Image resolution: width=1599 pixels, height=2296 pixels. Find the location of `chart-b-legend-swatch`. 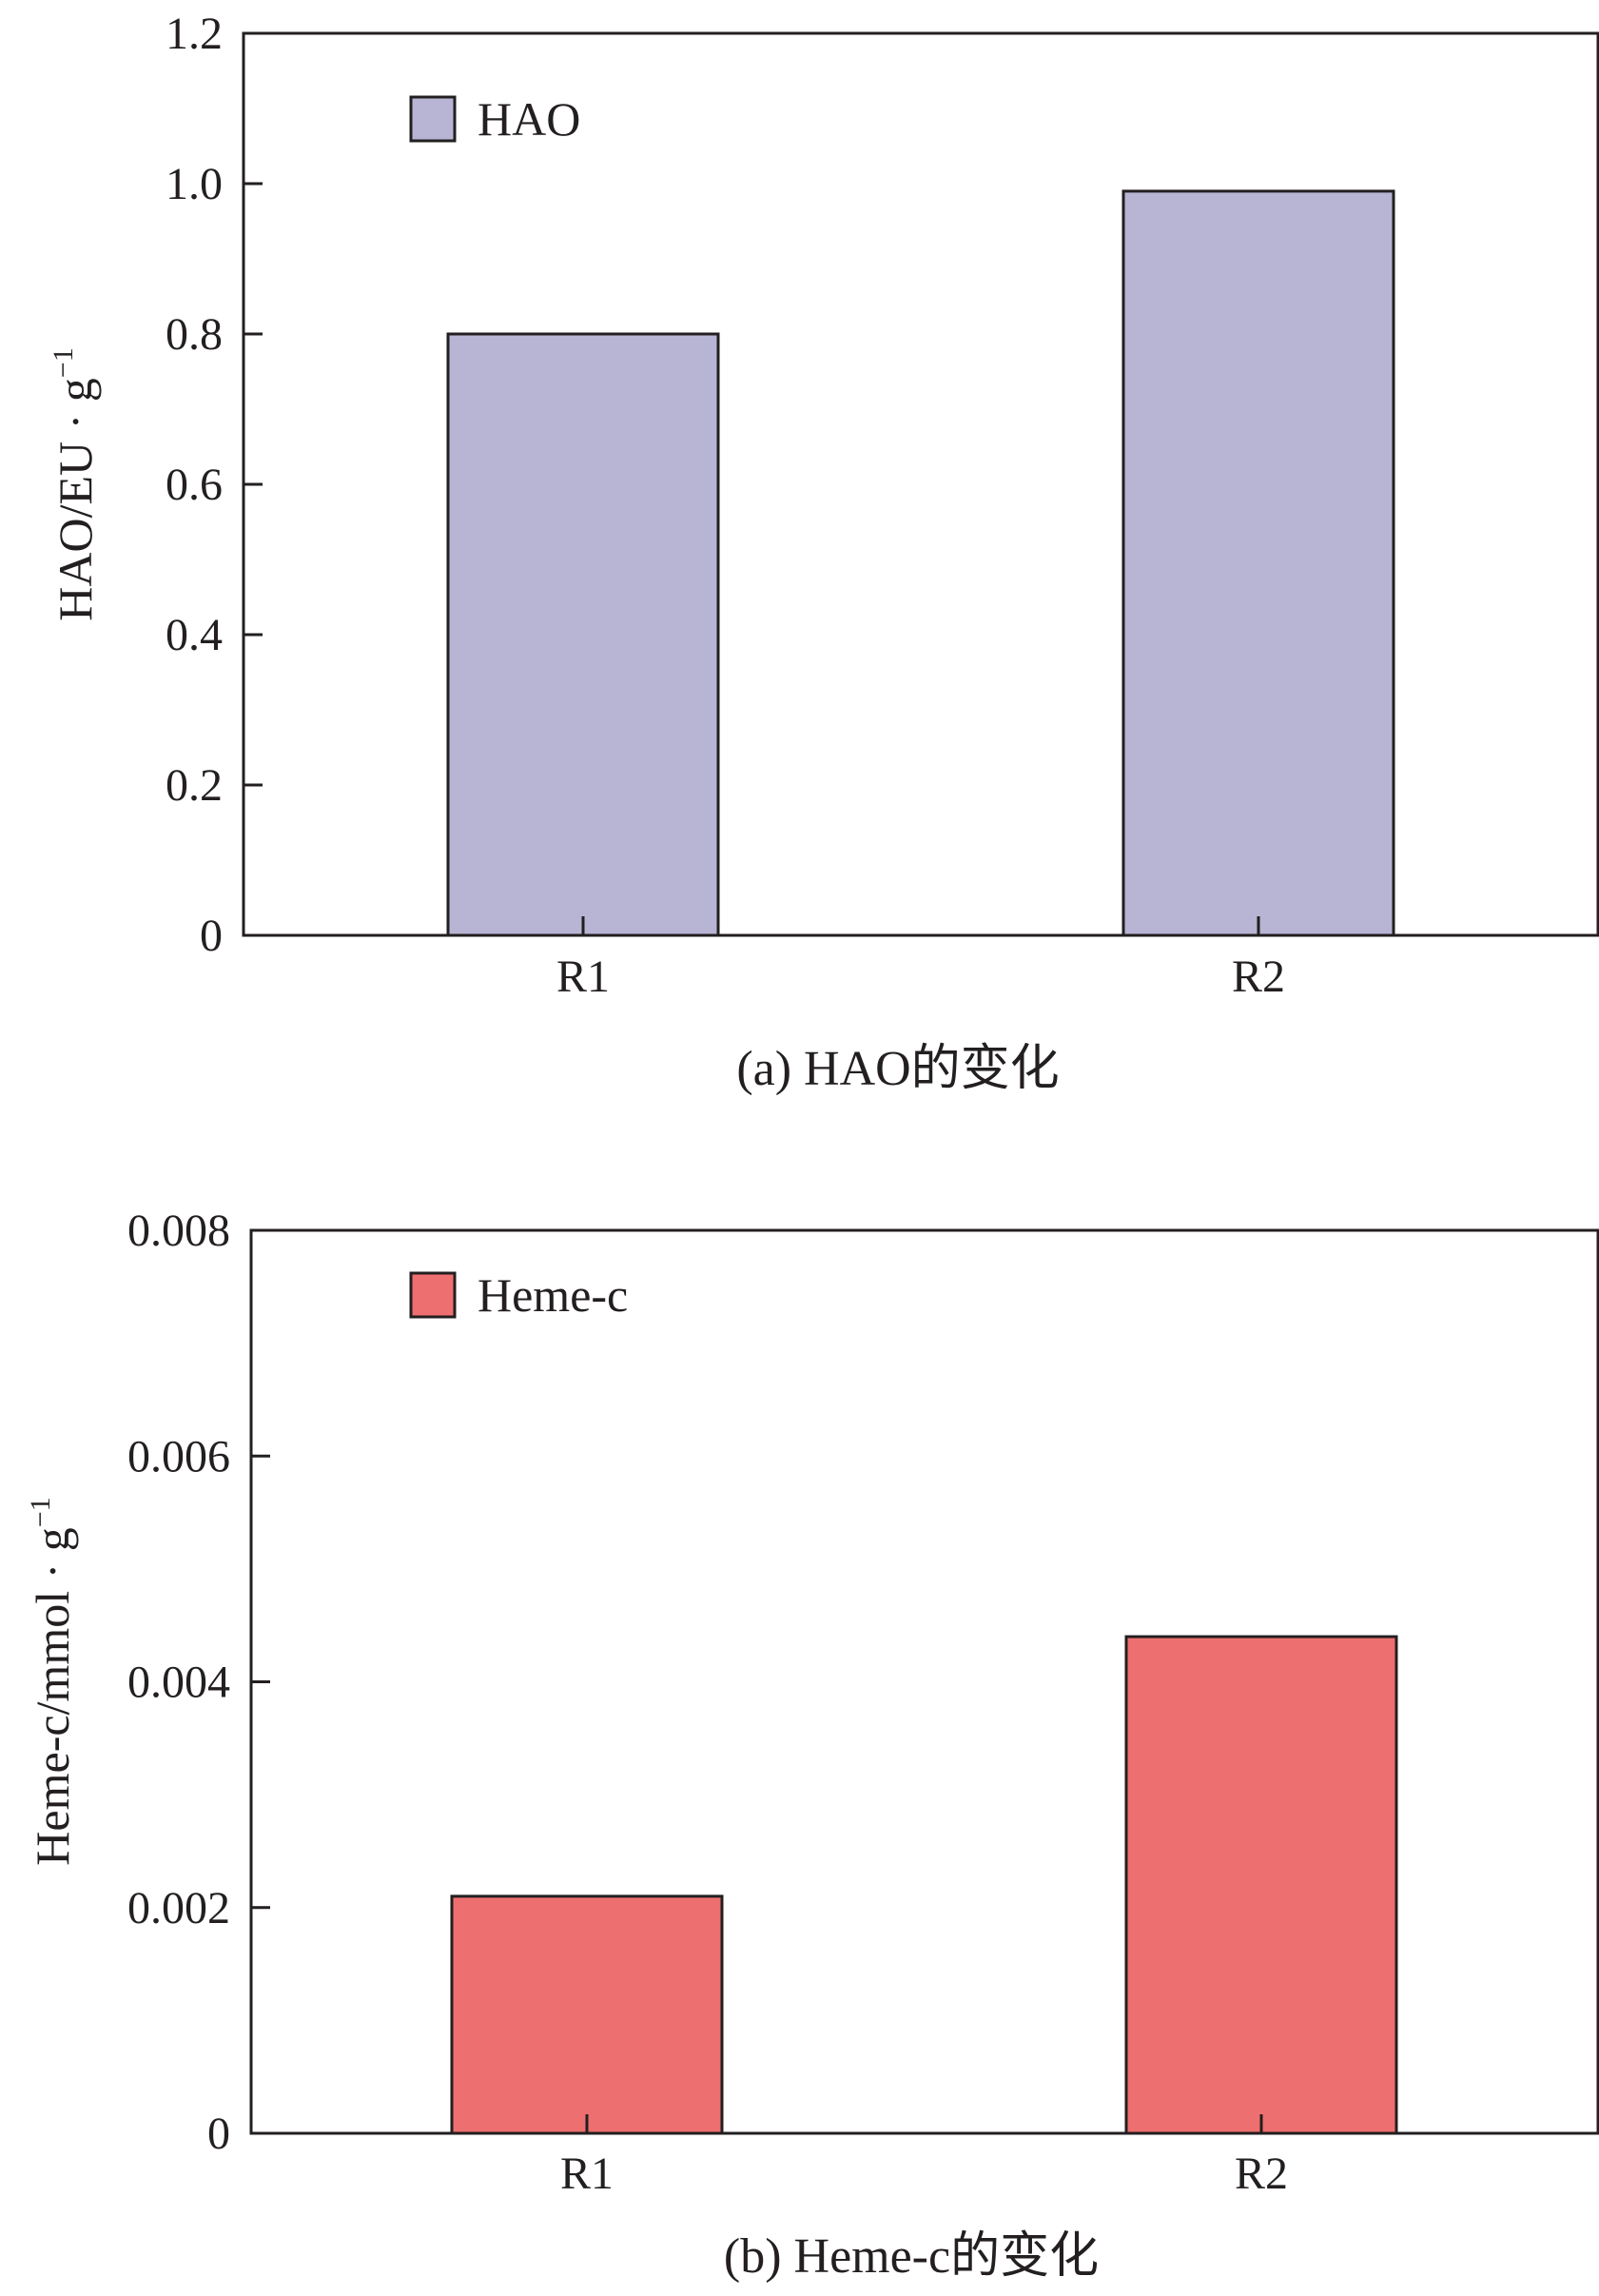

chart-b-legend-swatch is located at coordinates (433, 1295).